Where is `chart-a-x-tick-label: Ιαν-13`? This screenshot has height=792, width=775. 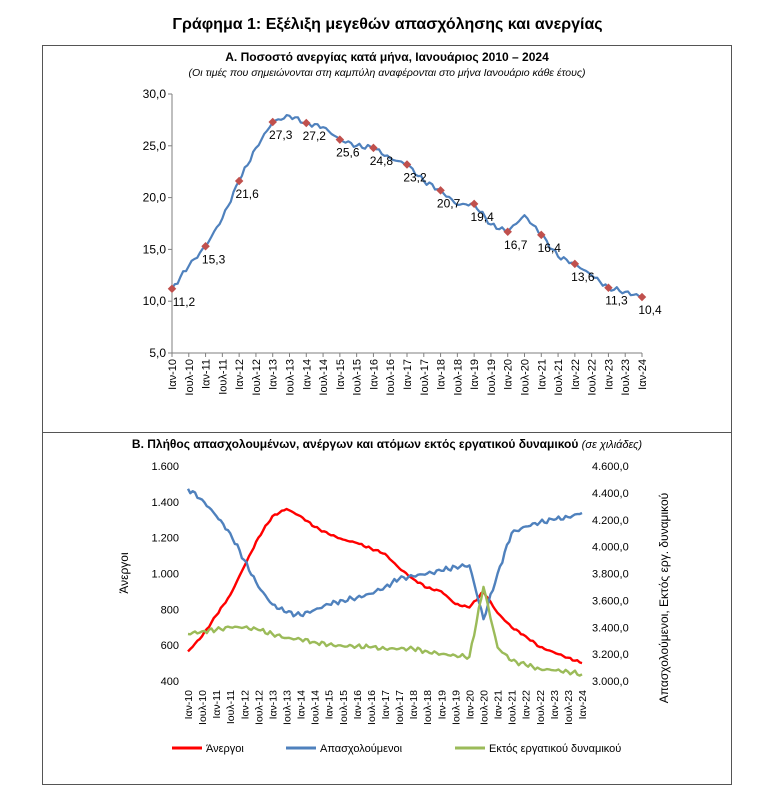 chart-a-x-tick-label: Ιαν-13 is located at coordinates (274, 374).